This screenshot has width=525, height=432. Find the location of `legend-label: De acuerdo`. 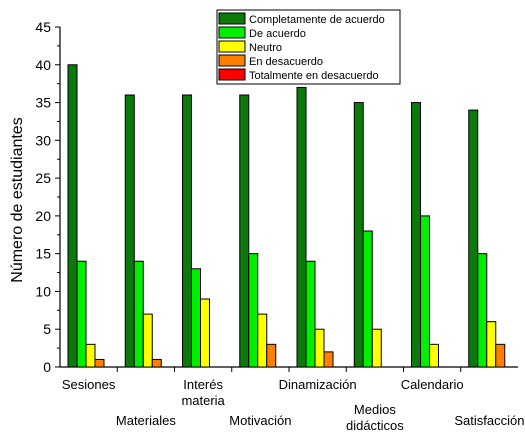

legend-label: De acuerdo is located at coordinates (277, 34).